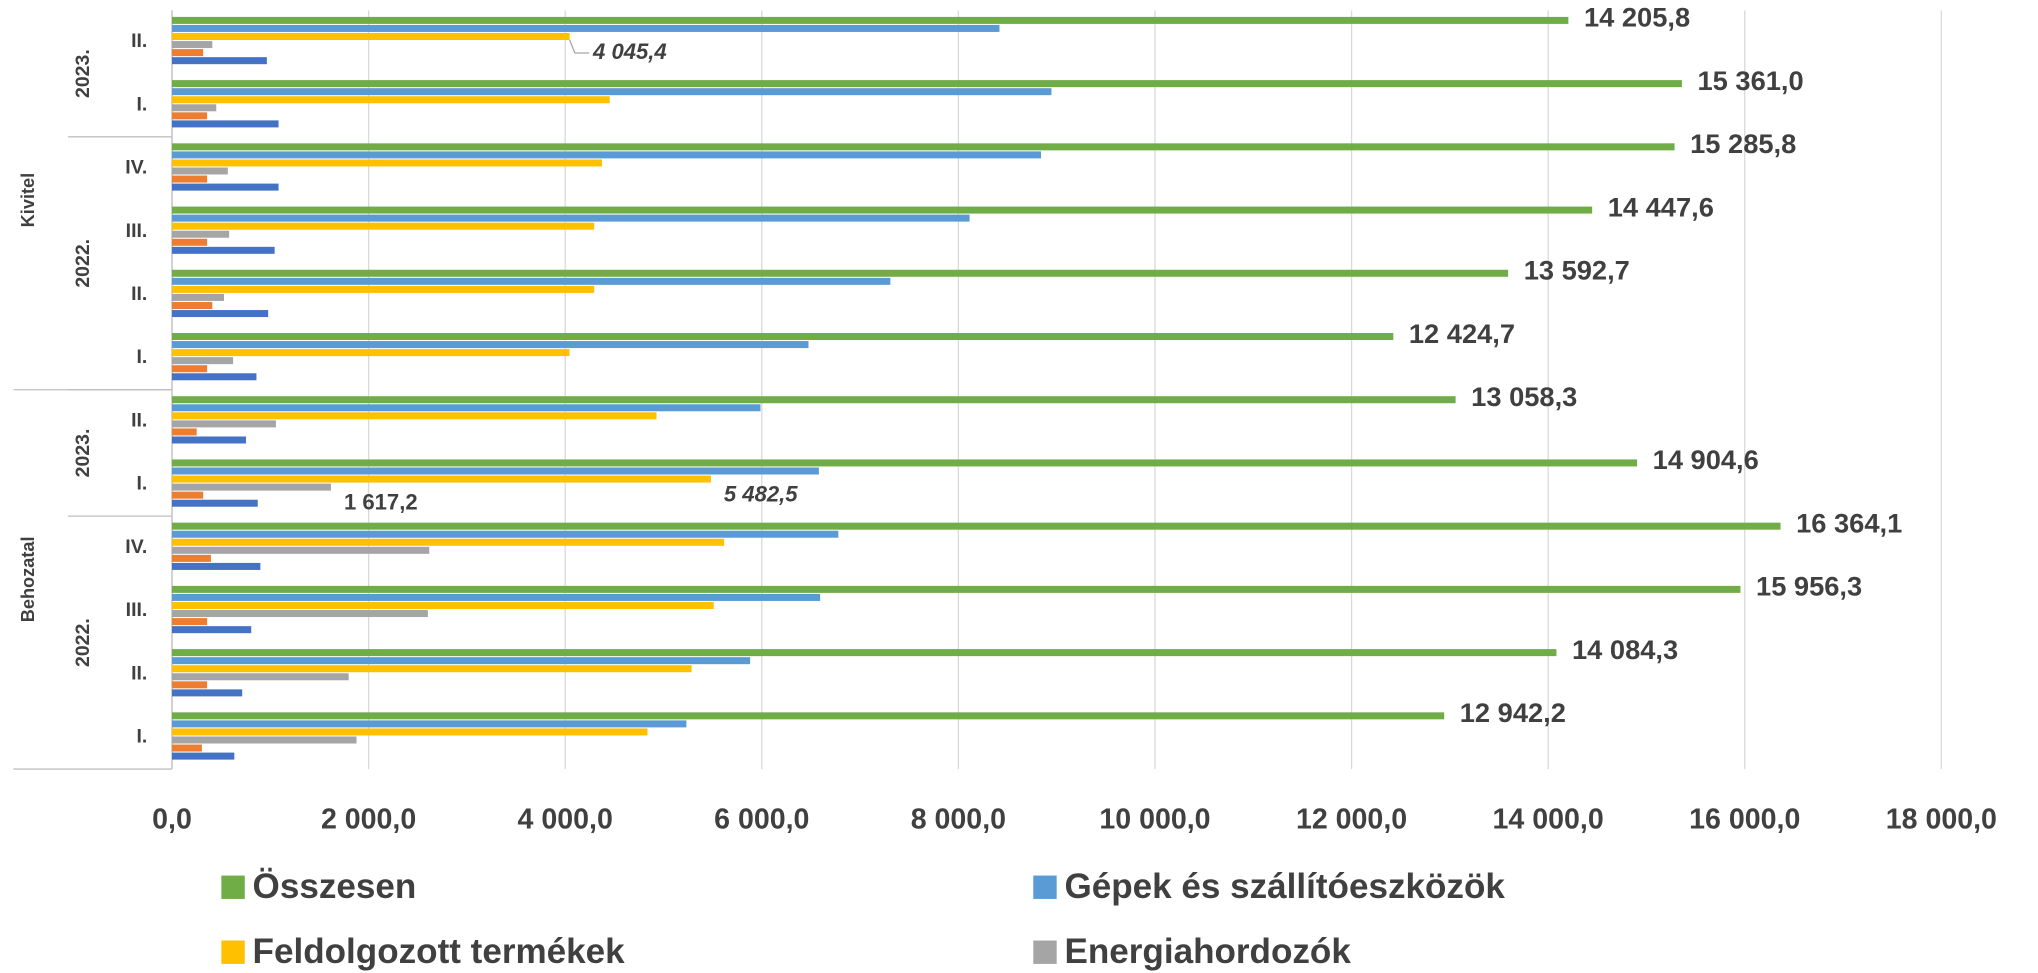 The image size is (2038, 973). I want to click on data-label: 15 956,3, so click(1809, 586).